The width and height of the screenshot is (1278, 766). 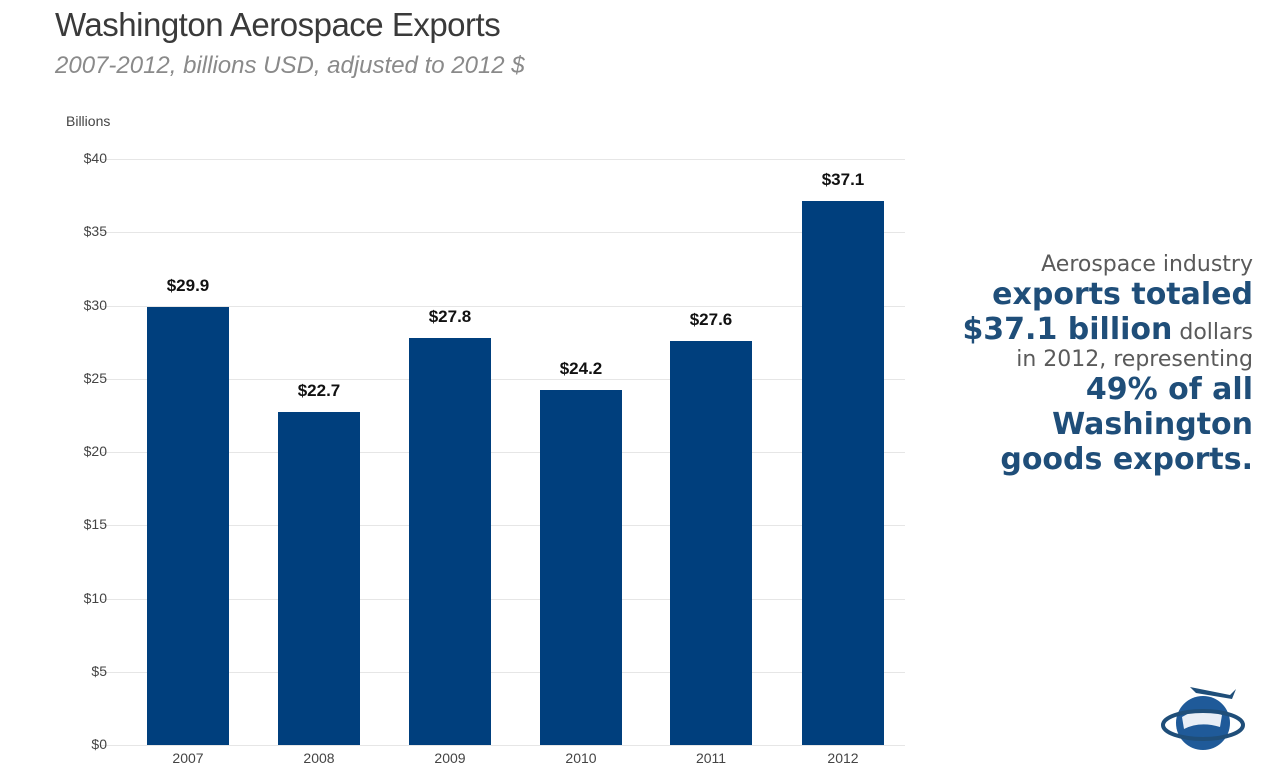 What do you see at coordinates (1126, 459) in the screenshot?
I see `callout-line-7: goods exports.` at bounding box center [1126, 459].